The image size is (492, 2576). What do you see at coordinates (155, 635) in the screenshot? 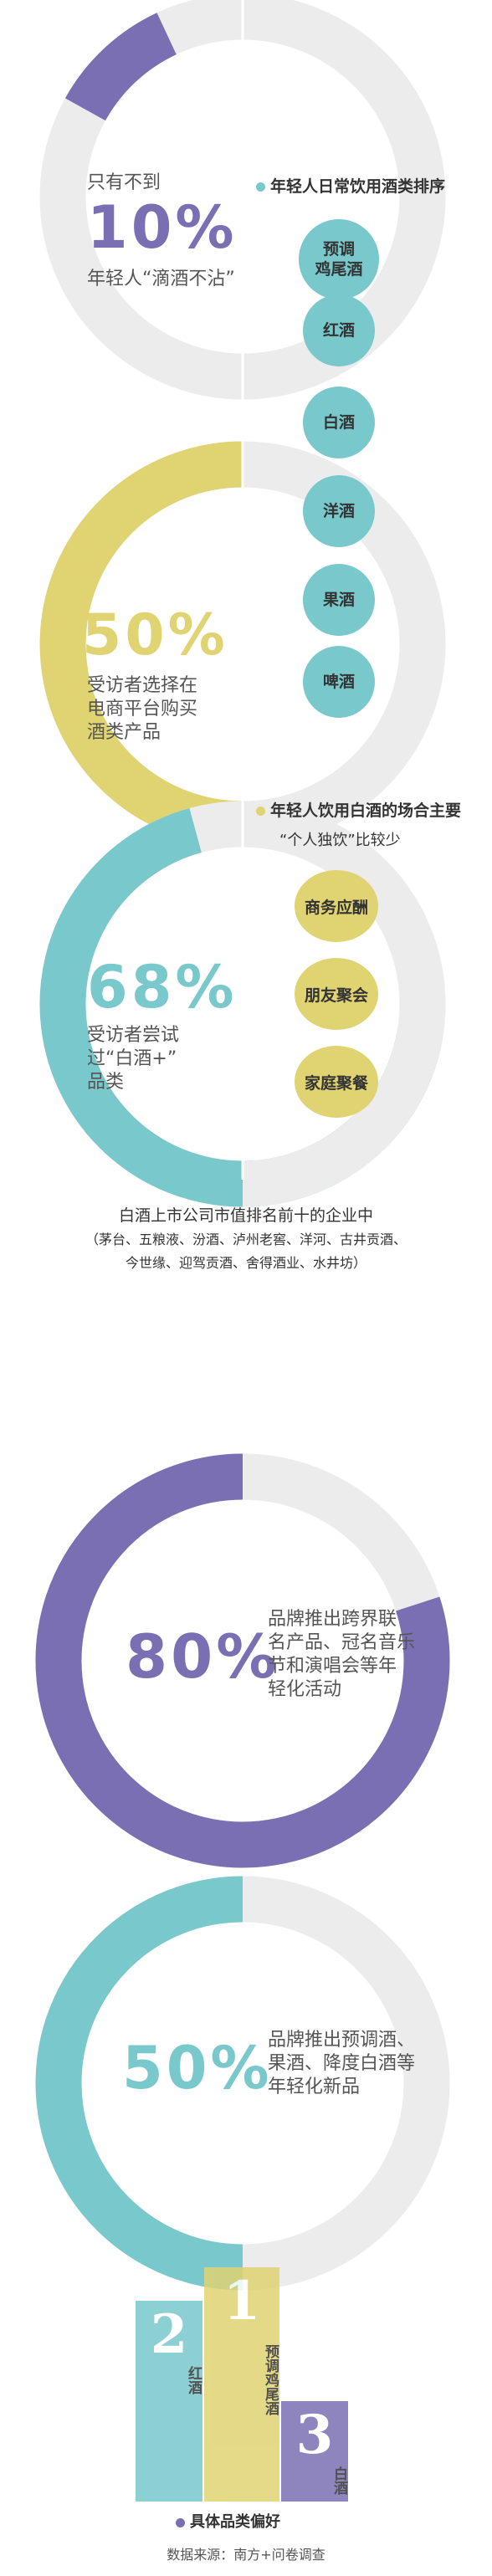
I see `s2-big-number: 50%` at bounding box center [155, 635].